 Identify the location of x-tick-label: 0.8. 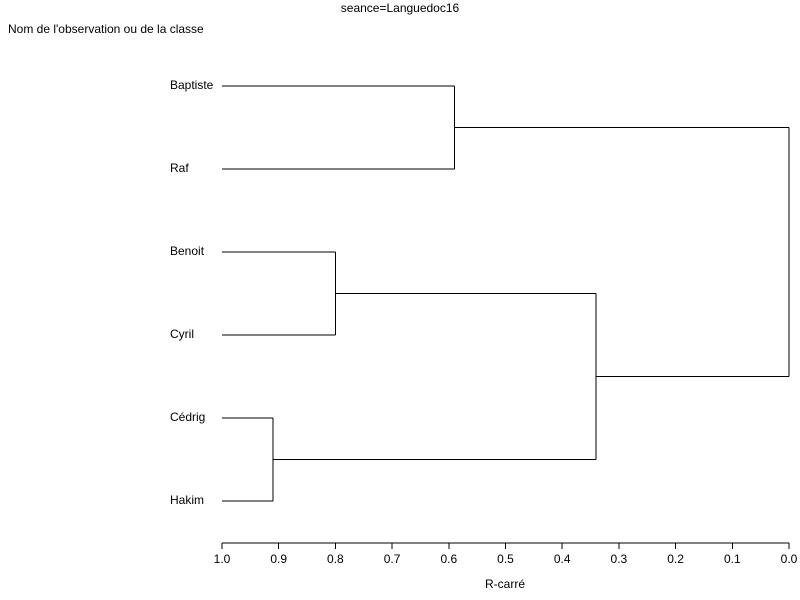
(335, 559).